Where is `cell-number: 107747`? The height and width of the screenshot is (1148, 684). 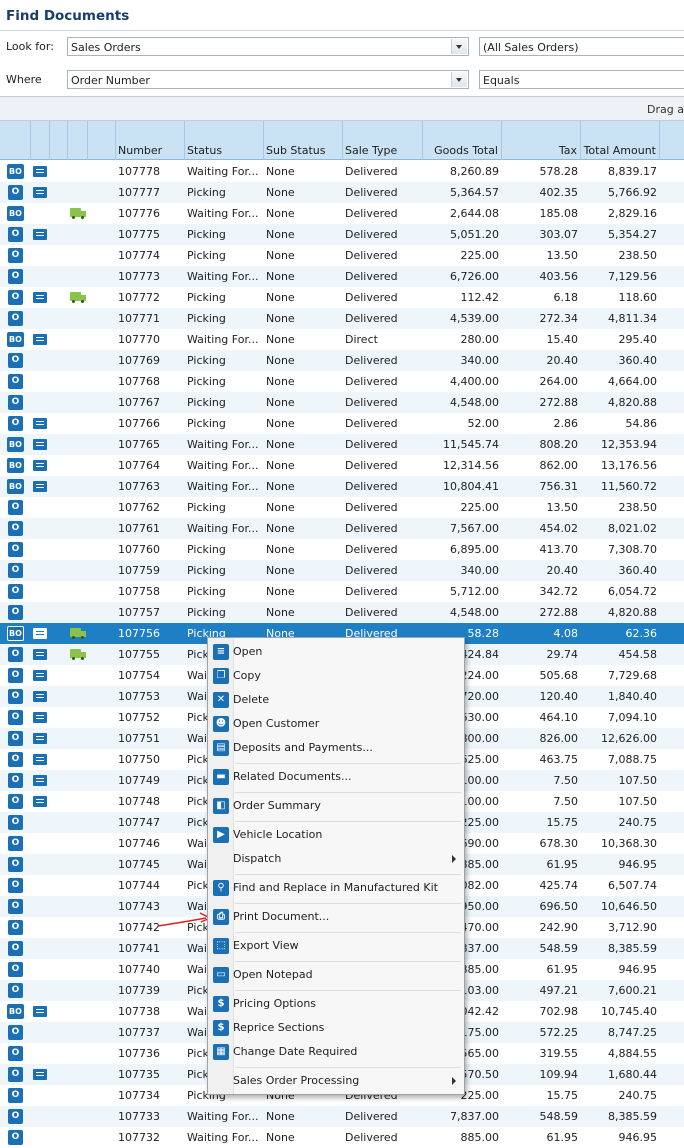 cell-number: 107747 is located at coordinates (139, 822).